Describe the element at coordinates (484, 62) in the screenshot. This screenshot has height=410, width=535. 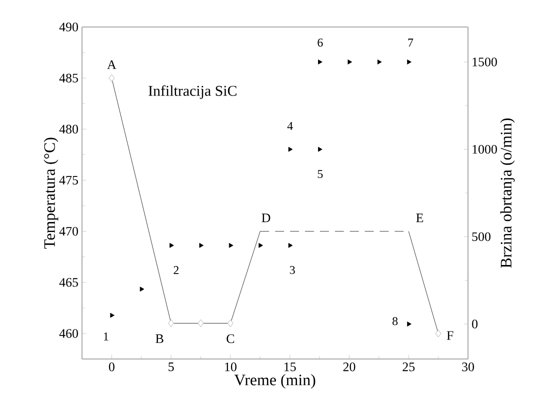
I see `y2-tick-label: 1500` at that location.